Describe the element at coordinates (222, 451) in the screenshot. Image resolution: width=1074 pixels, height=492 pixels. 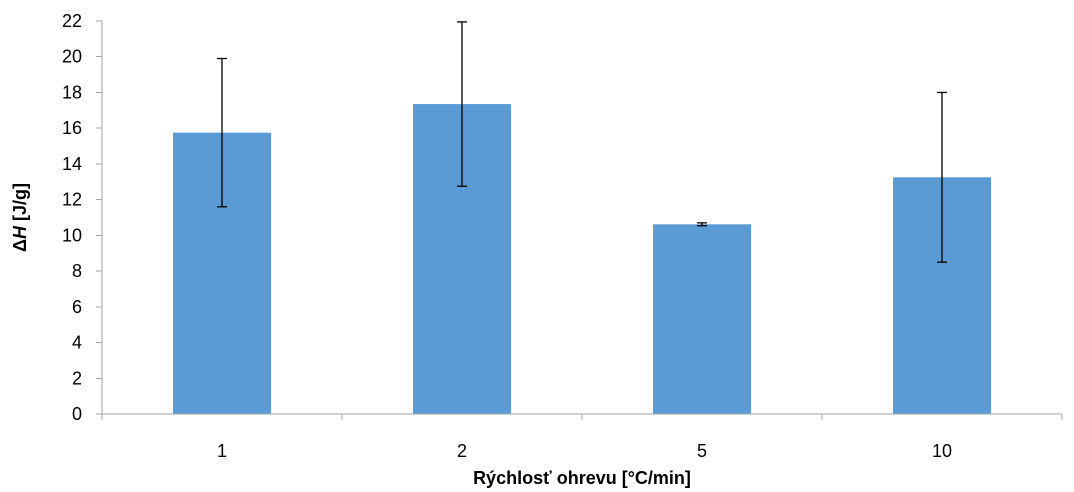
I see `x-tick-label-1: 1` at that location.